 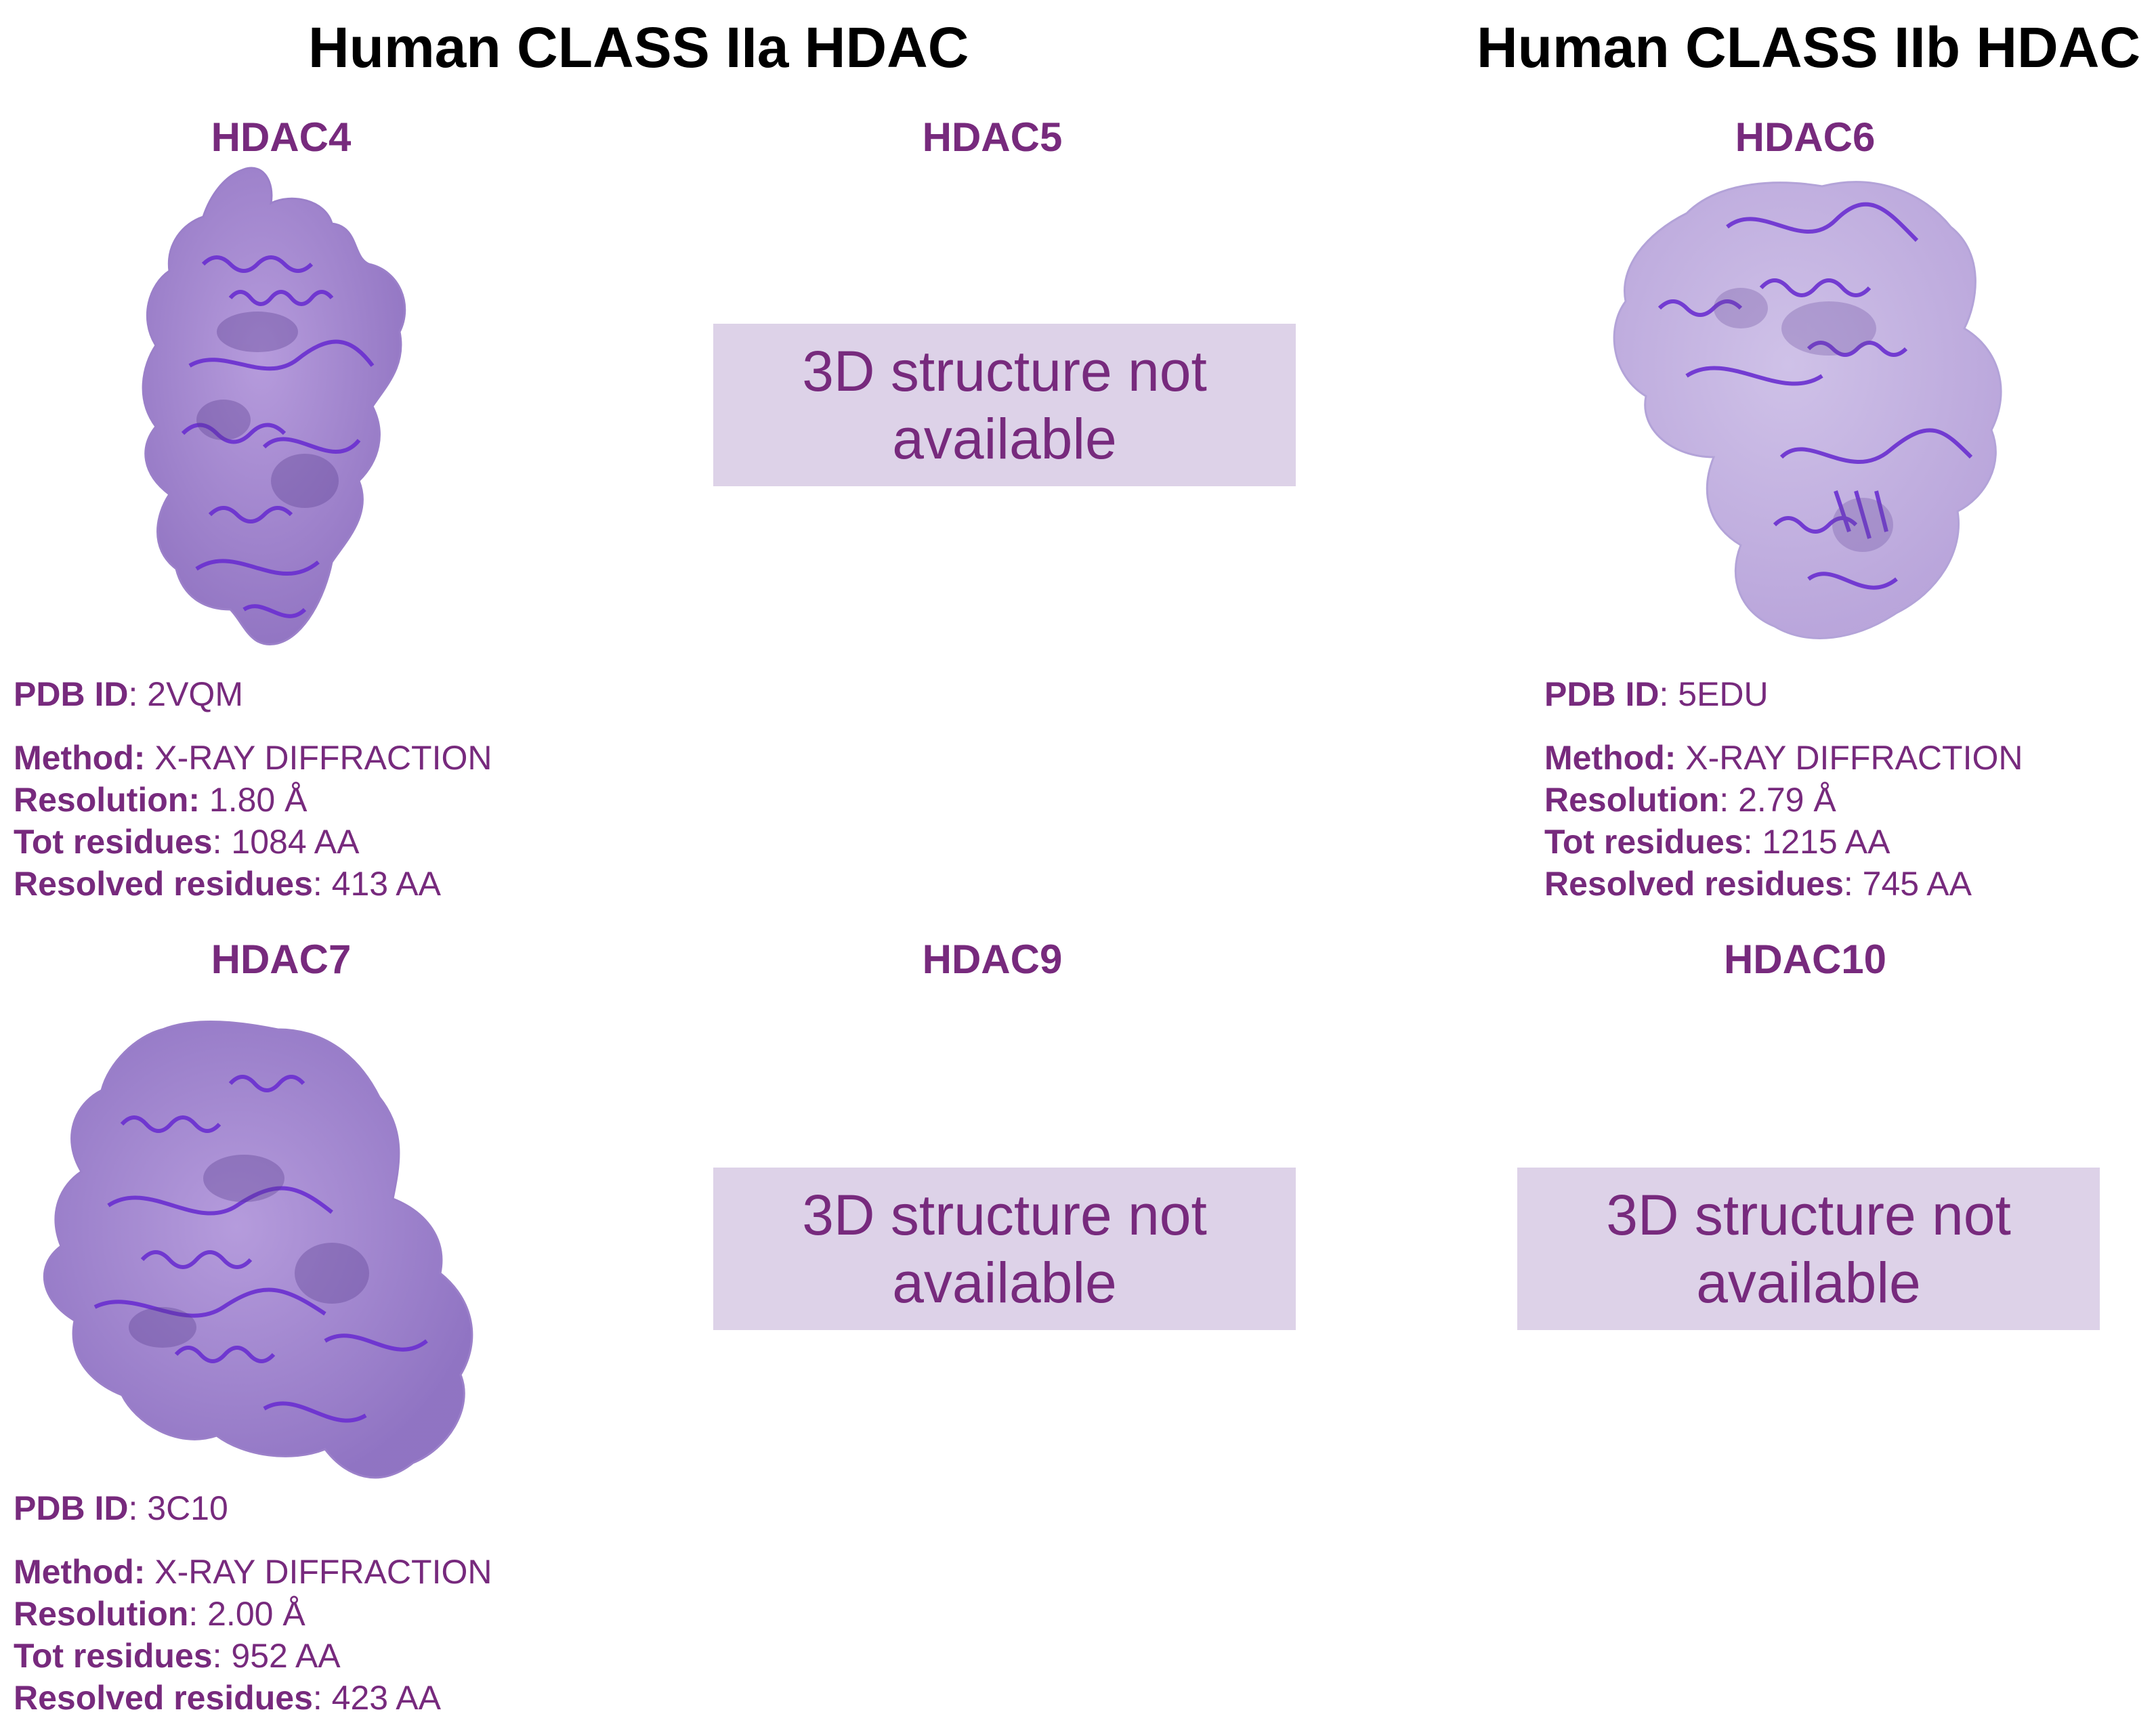 What do you see at coordinates (258, 1249) in the screenshot?
I see `hdac7-protein-structure-image` at bounding box center [258, 1249].